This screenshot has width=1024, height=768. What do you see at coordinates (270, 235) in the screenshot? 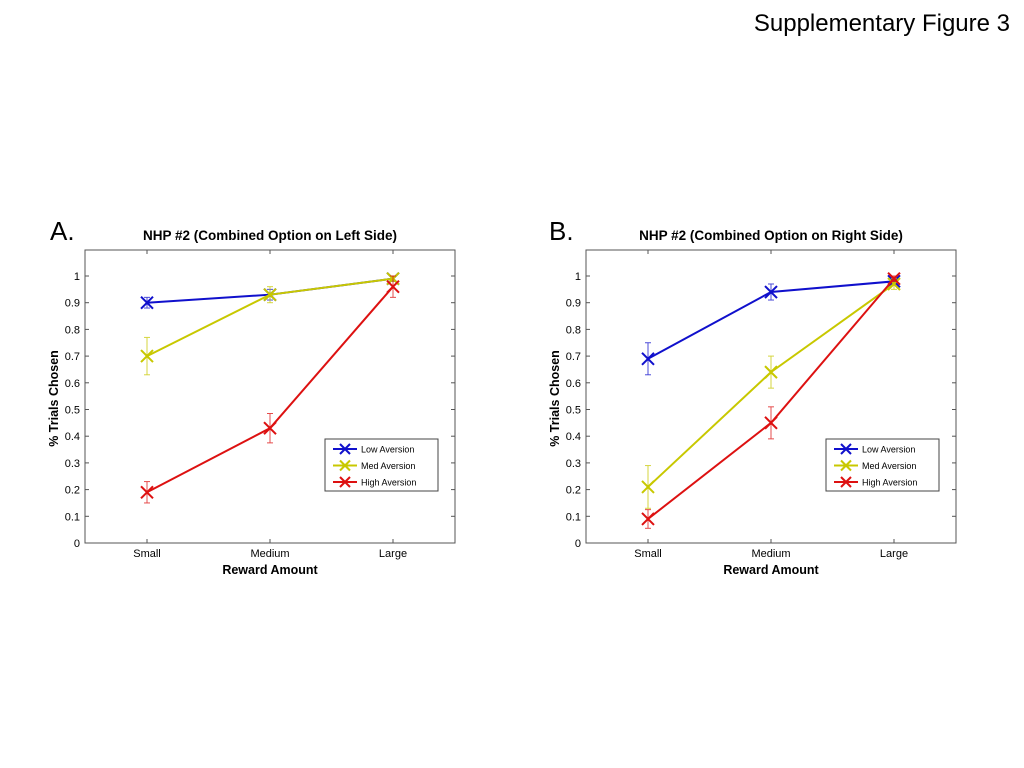
I see `chart-title-a: NHP #2 (Combined Option on Left Side)` at bounding box center [270, 235].